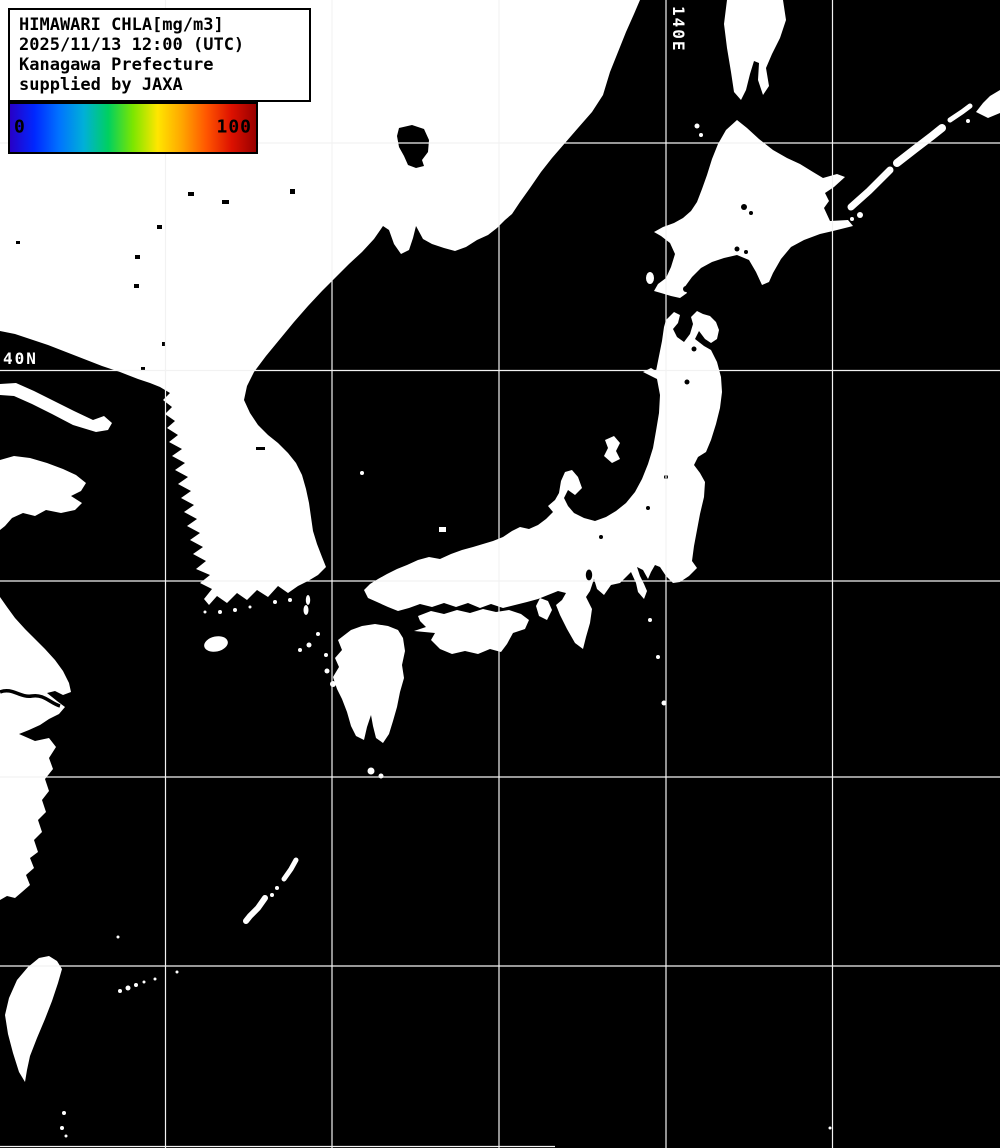 This screenshot has width=1000, height=1148. Describe the element at coordinates (234, 127) in the screenshot. I see `colorbar-max-label: 100` at that location.